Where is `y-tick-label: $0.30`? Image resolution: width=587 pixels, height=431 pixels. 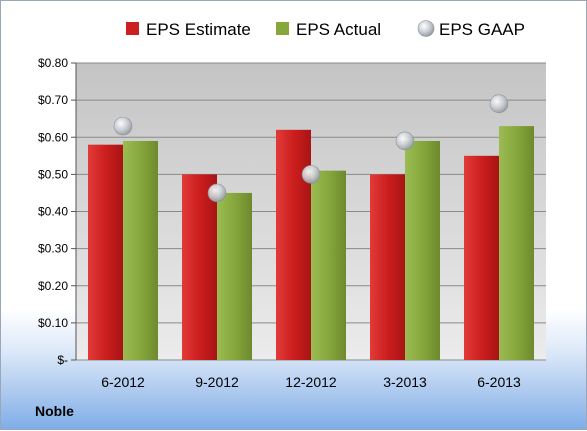 y-tick-label: $0.30 is located at coordinates (53, 249).